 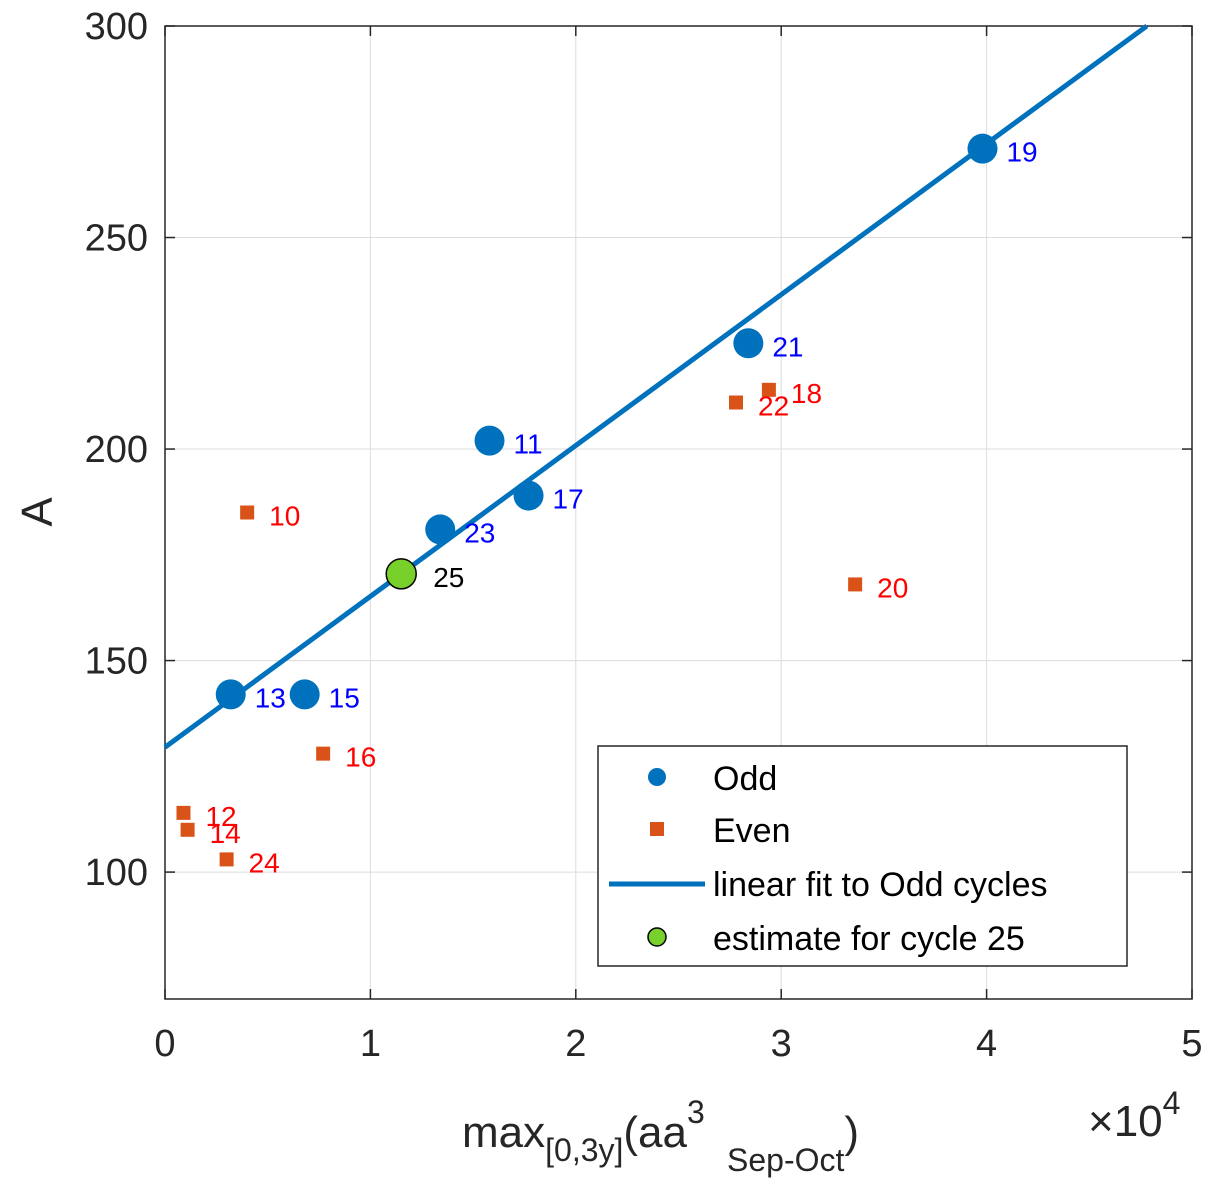 What do you see at coordinates (164, 1044) in the screenshot?
I see `x-tick-label: 0` at bounding box center [164, 1044].